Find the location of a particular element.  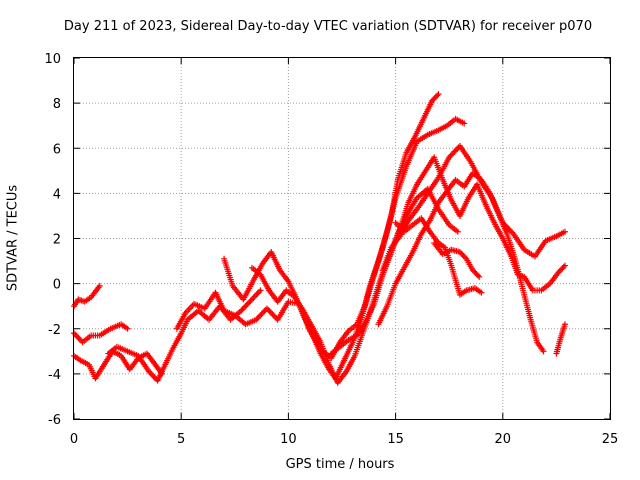

y-tick-label: 4 is located at coordinates (57, 194).